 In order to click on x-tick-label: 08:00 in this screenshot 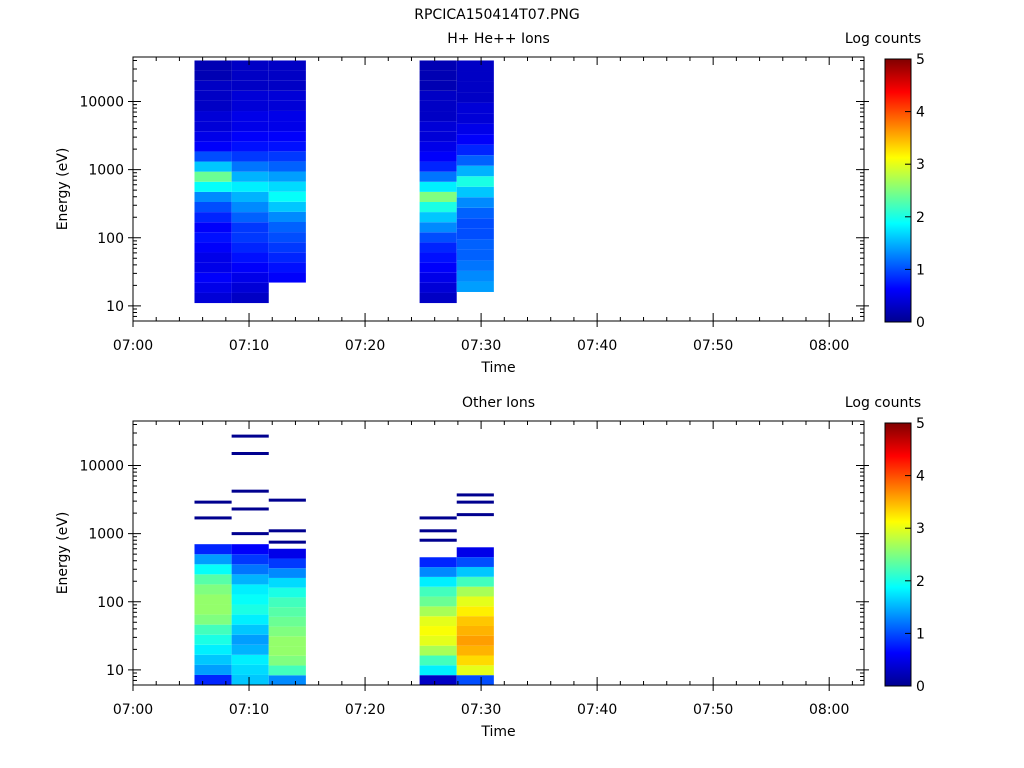, I will do `click(829, 346)`.